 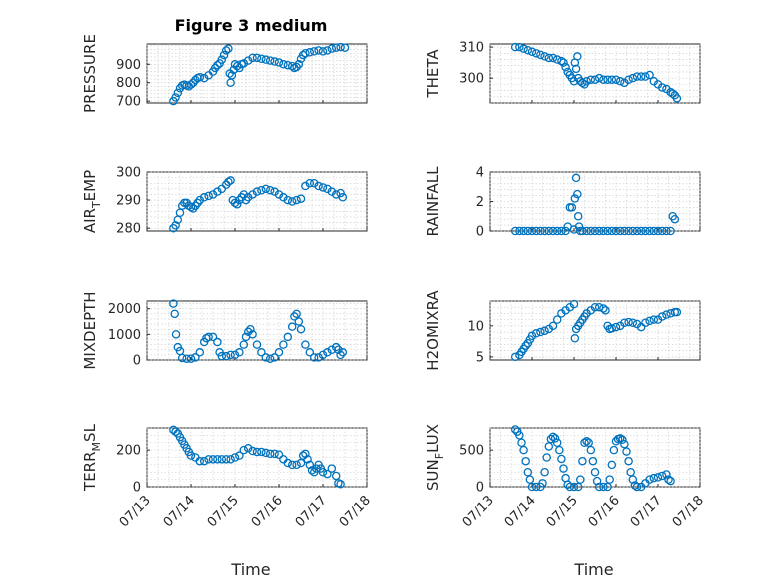 I want to click on y-tick-label: 0, so click(x=137, y=488).